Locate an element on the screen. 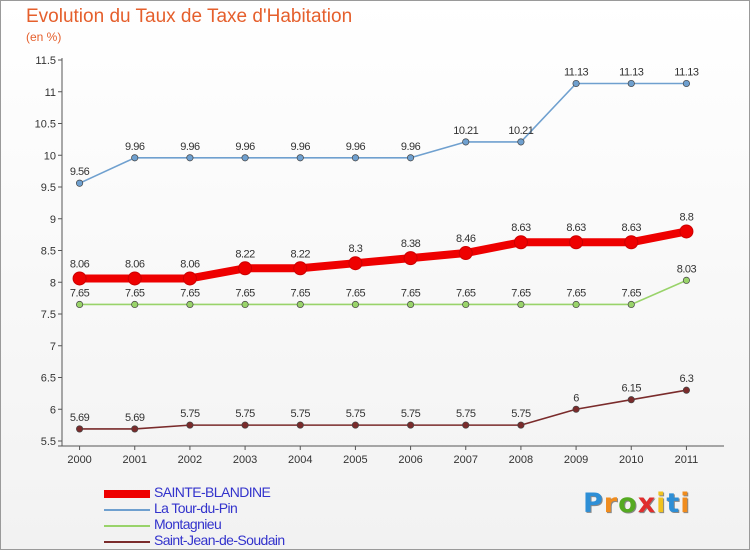 This screenshot has width=750, height=550. y-tick-label: 9 is located at coordinates (53, 220).